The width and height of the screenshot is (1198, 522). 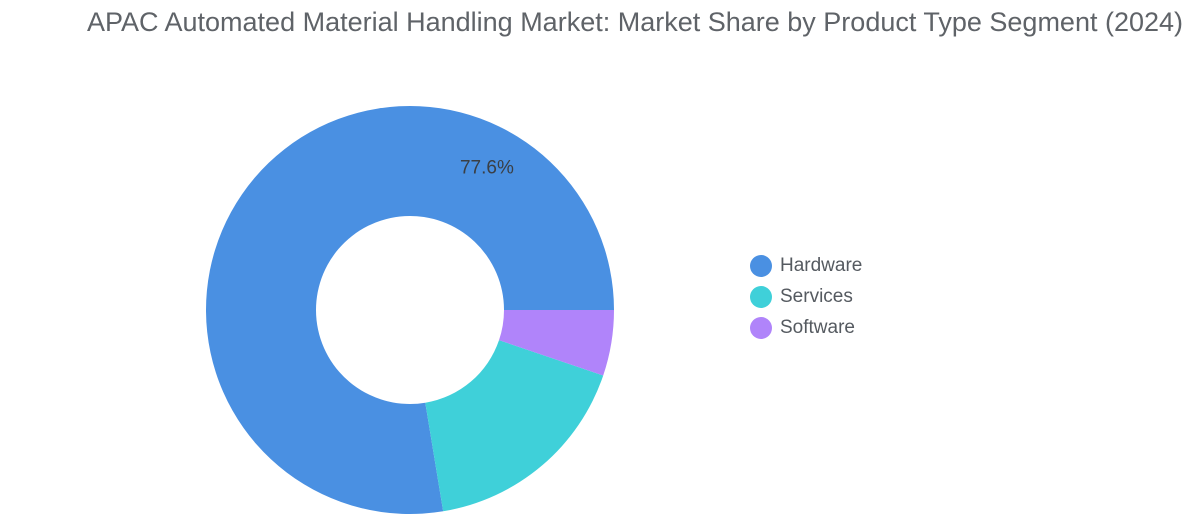 I want to click on legend-swatch-services, so click(x=761, y=296).